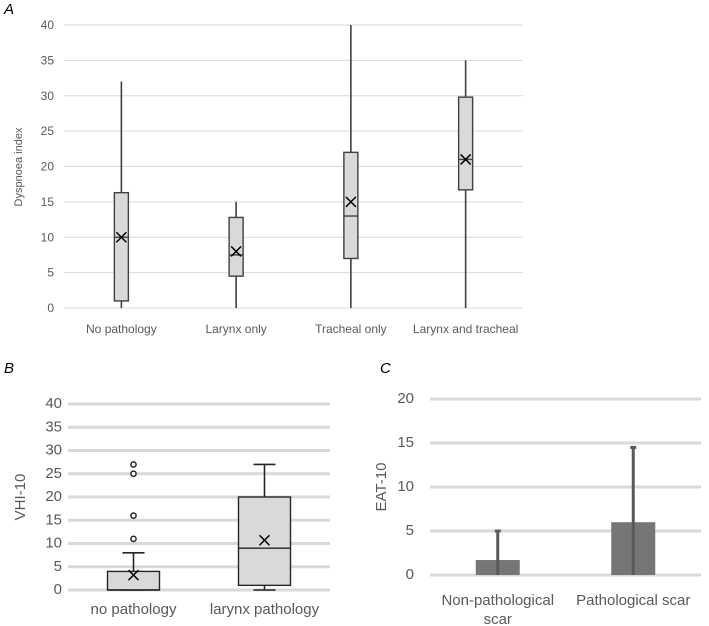  Describe the element at coordinates (58, 566) in the screenshot. I see `panel-b-ytick-label: 5` at that location.